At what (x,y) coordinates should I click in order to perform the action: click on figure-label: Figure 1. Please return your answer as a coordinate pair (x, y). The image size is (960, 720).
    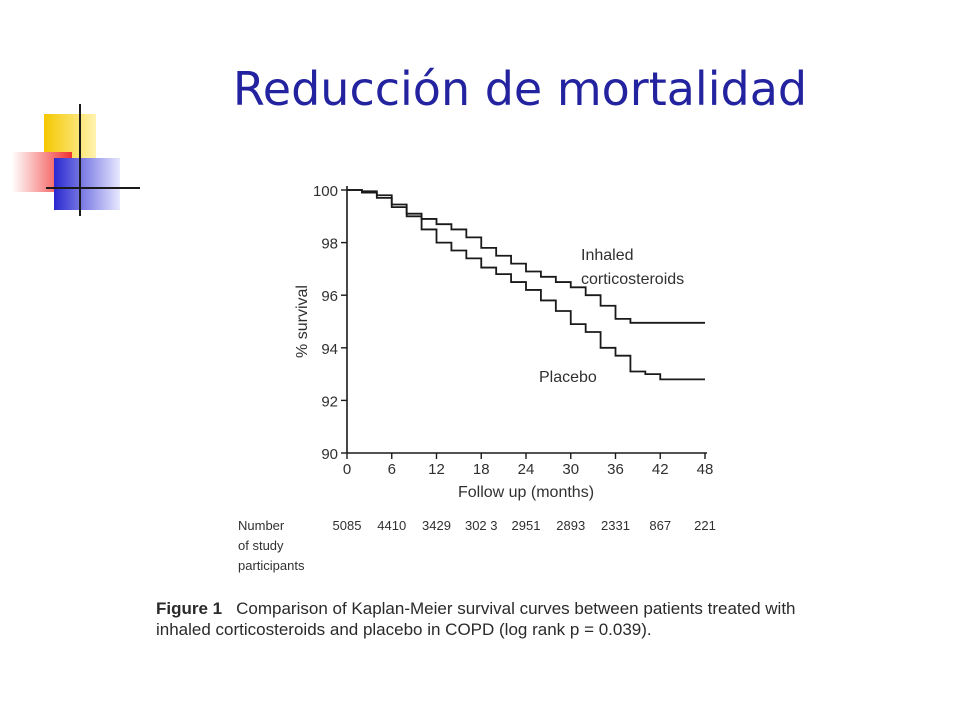
    Looking at the image, I should click on (189, 608).